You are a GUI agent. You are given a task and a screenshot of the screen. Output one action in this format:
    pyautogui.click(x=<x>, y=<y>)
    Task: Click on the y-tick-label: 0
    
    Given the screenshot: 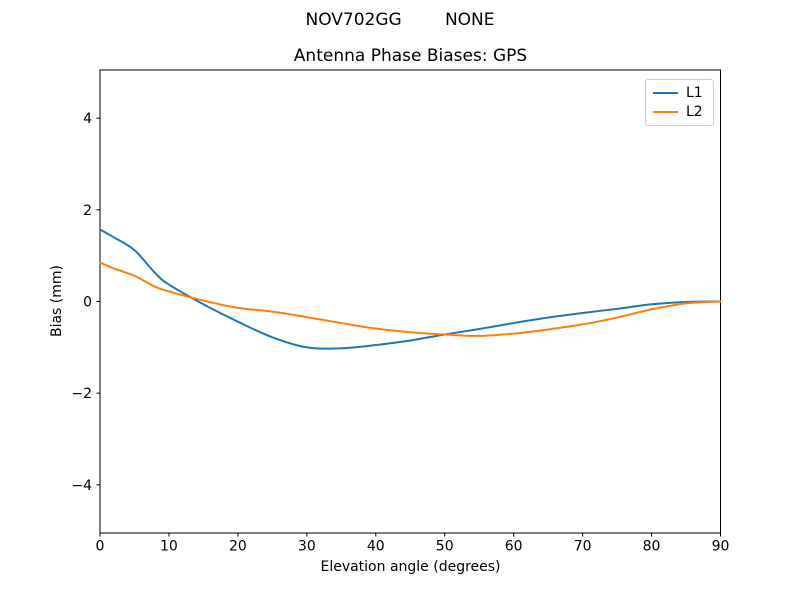 What is the action you would take?
    pyautogui.click(x=87, y=303)
    